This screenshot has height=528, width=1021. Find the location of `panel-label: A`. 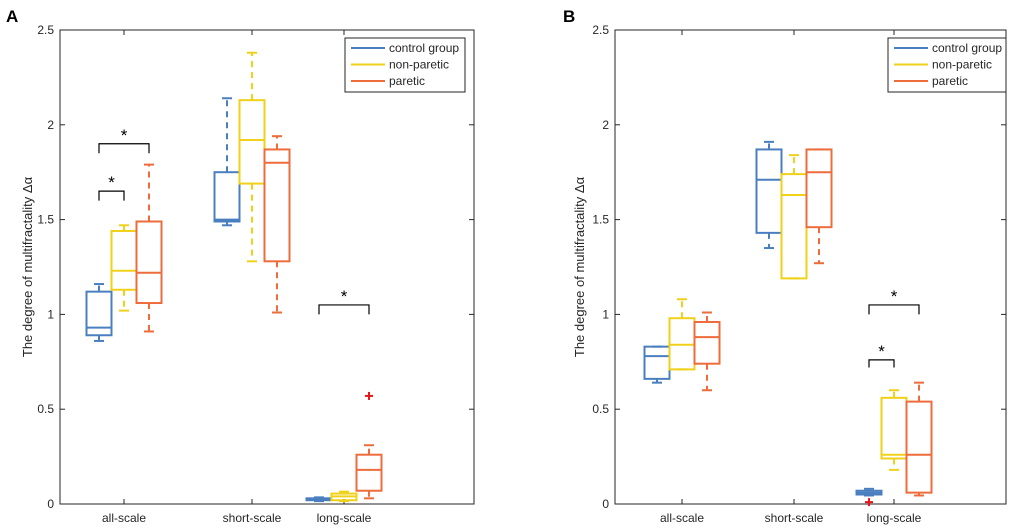

panel-label: A is located at coordinates (12, 16).